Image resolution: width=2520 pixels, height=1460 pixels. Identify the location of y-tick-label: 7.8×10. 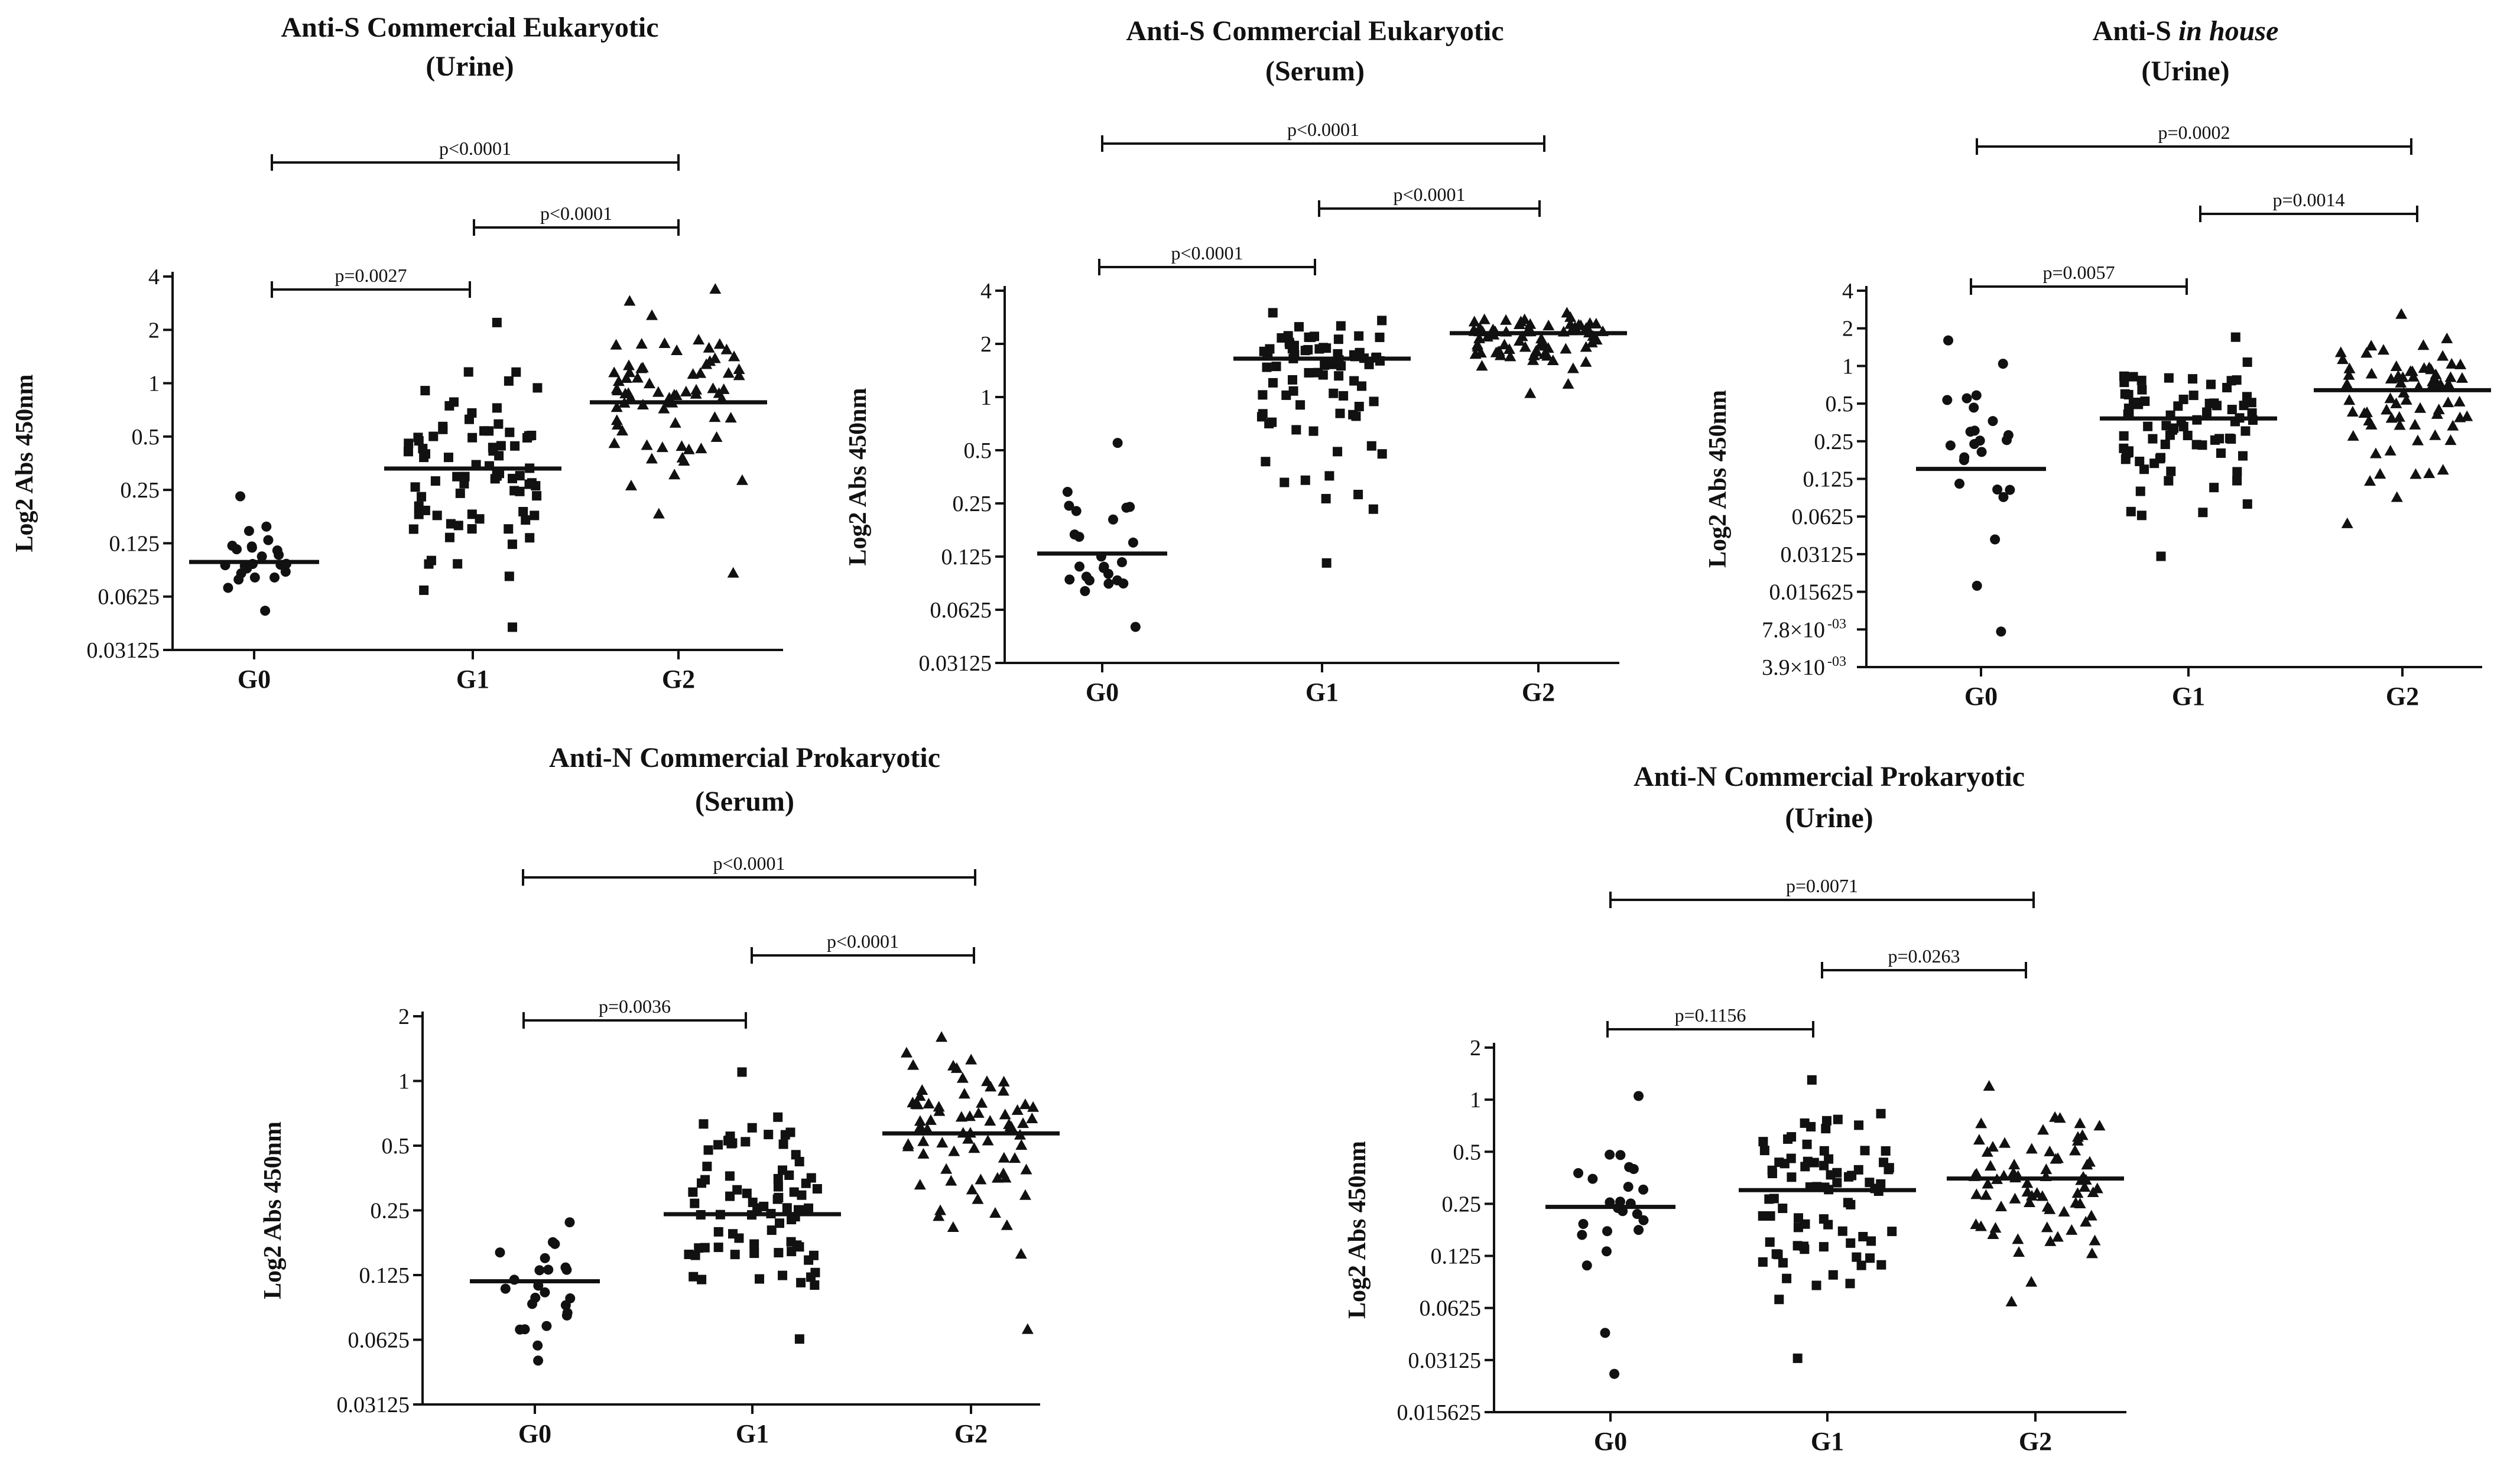
(1793, 629).